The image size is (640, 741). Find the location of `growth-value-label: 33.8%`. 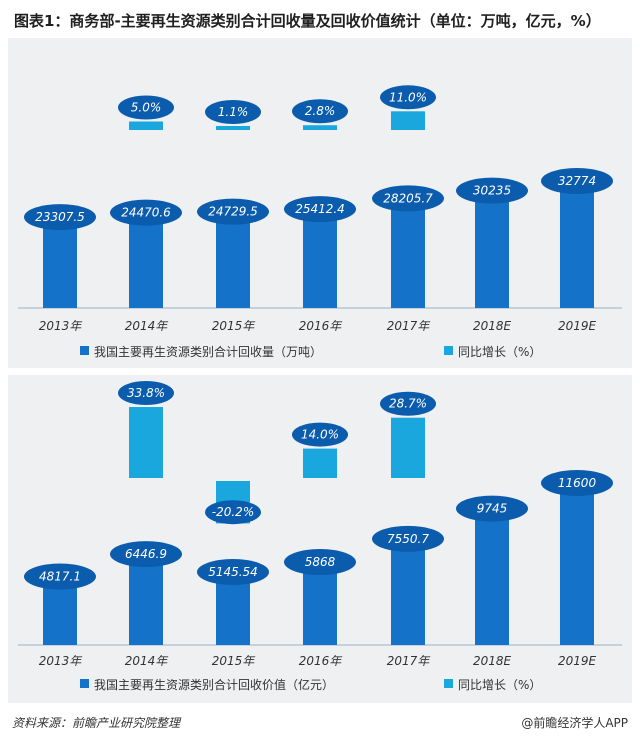

growth-value-label: 33.8% is located at coordinates (146, 393).